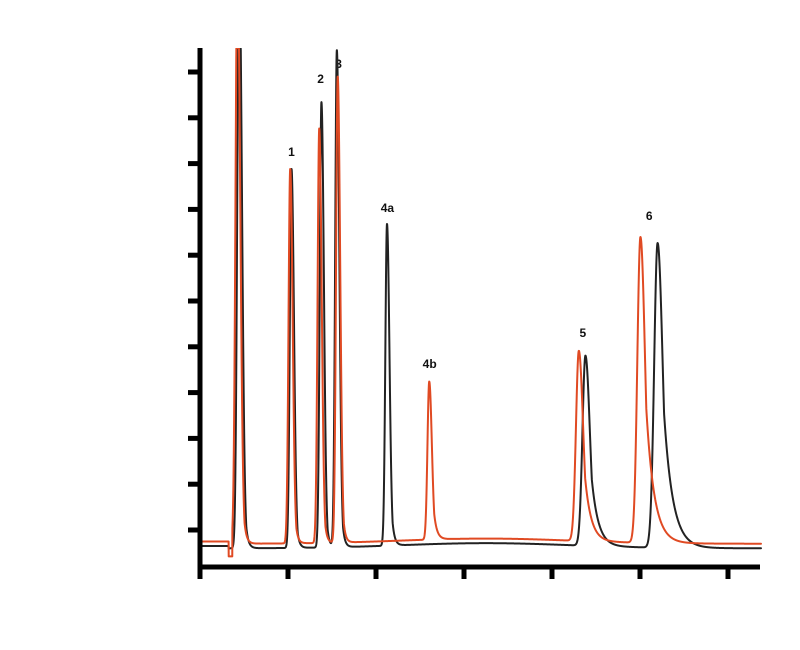 The image size is (800, 650). I want to click on peak-label: 4b, so click(429, 363).